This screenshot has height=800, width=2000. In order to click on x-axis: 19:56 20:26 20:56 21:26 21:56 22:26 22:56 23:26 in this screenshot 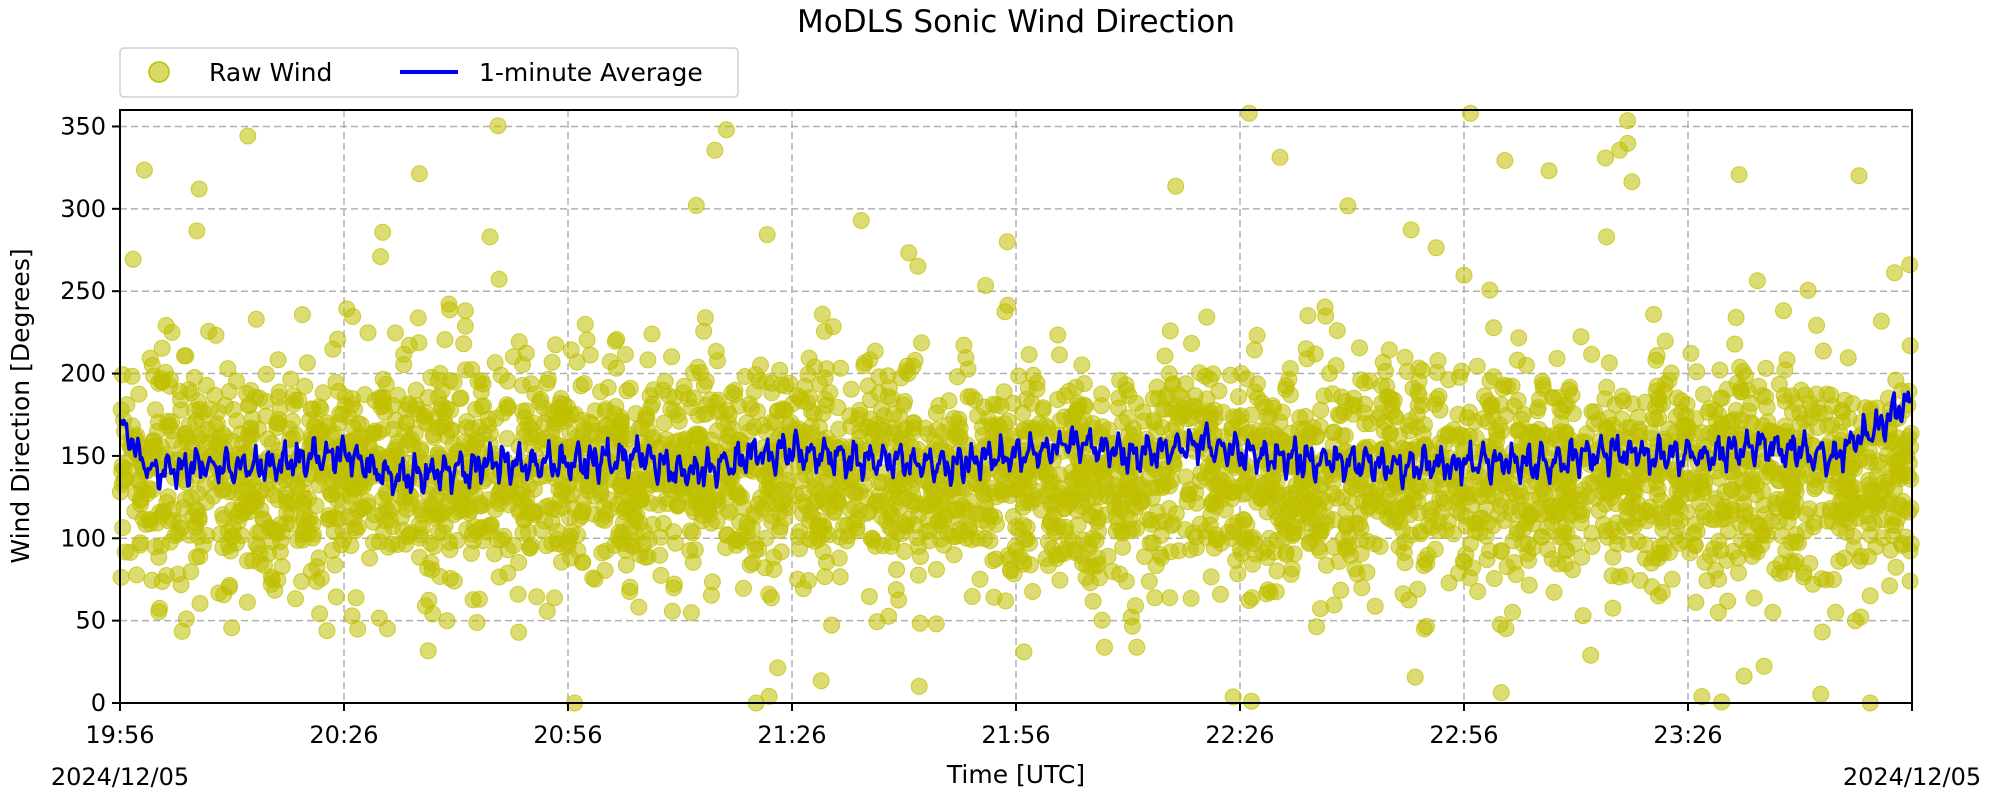, I will do `click(999, 726)`.